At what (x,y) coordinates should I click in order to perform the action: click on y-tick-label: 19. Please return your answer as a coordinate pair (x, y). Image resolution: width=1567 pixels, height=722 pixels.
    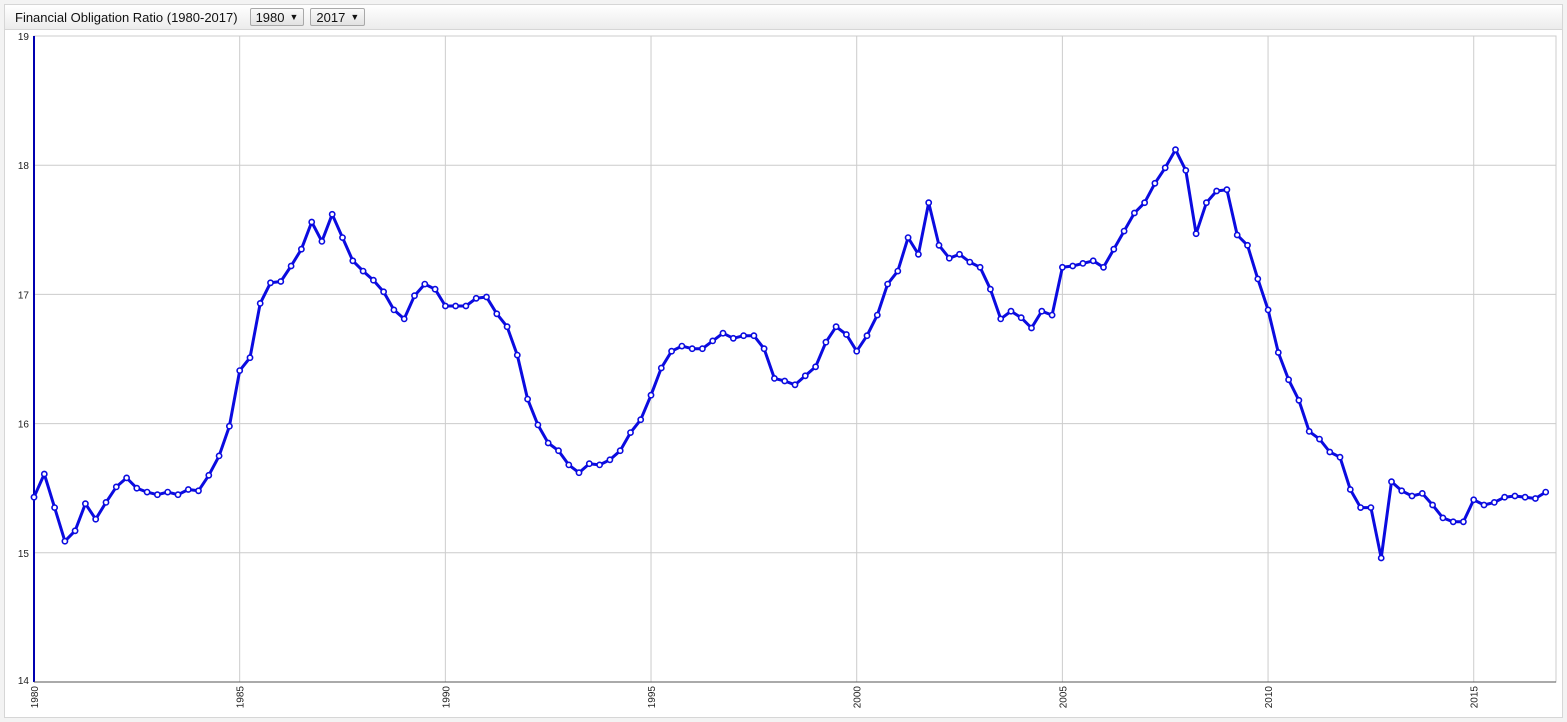
    Looking at the image, I should click on (24, 37).